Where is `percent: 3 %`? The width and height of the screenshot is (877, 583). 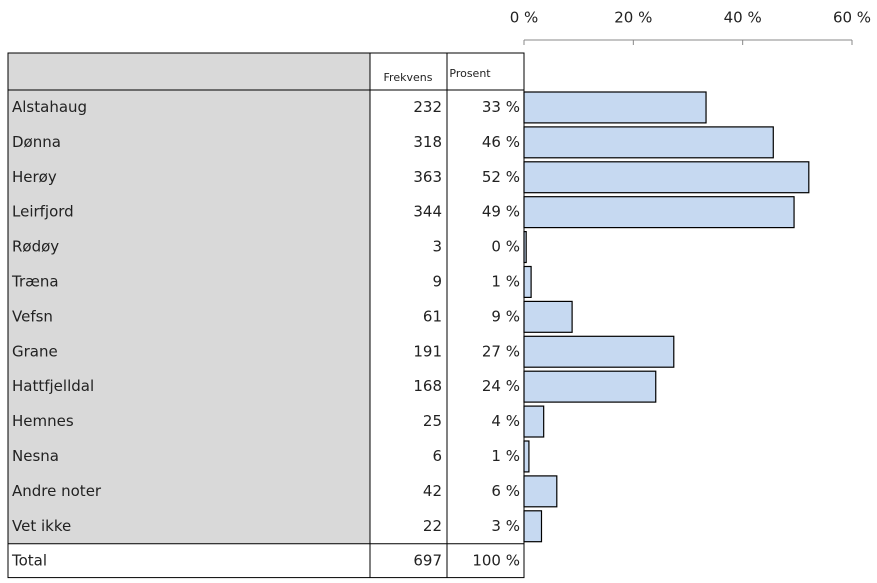 percent: 3 % is located at coordinates (505, 526).